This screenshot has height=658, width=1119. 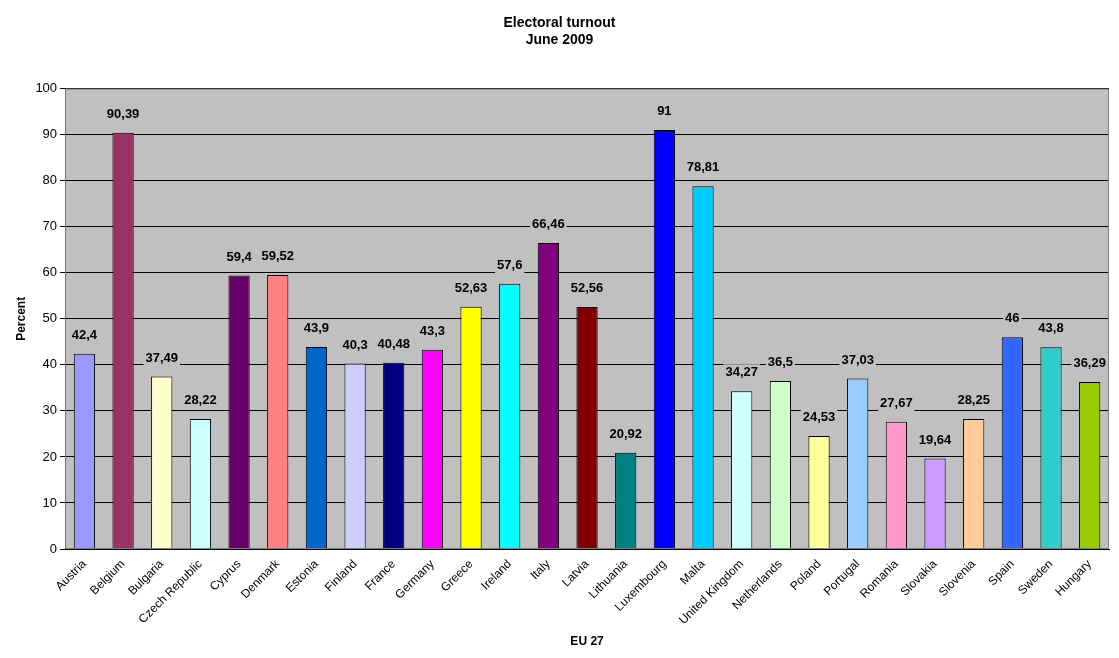 I want to click on y-tick-label: 30, so click(x=50, y=410).